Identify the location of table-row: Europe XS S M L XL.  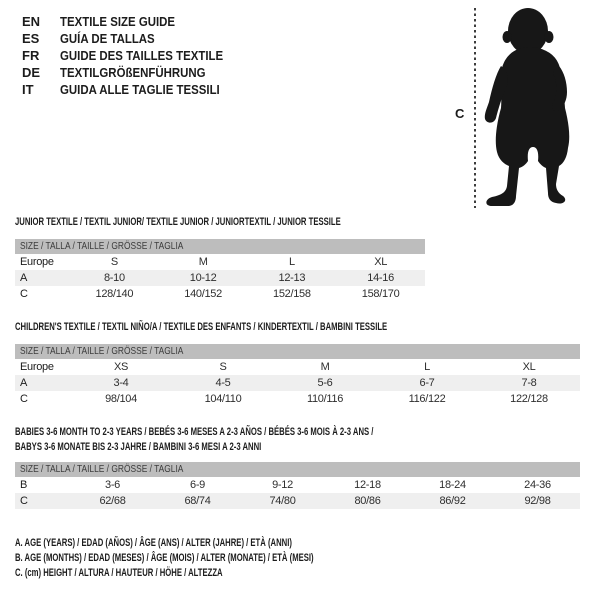
(297, 367).